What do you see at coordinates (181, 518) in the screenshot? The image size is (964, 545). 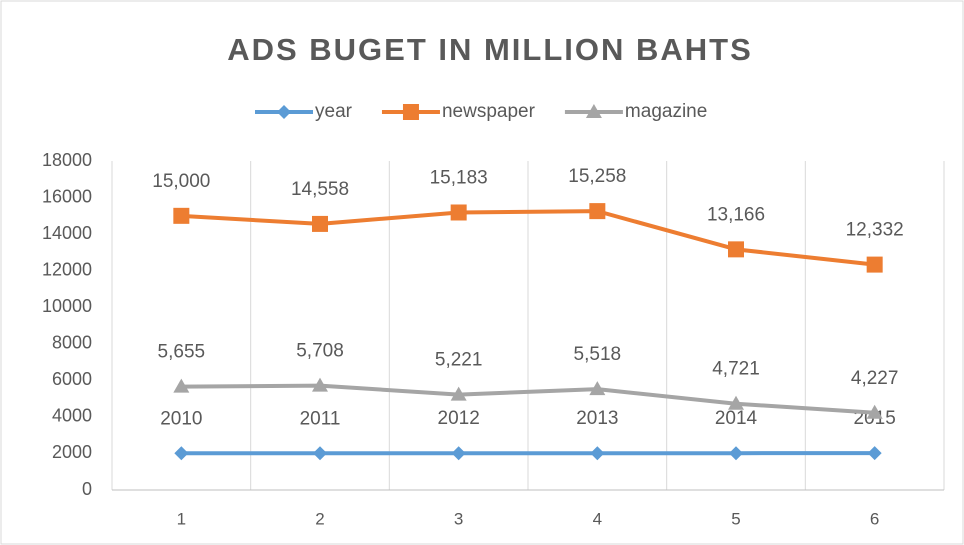 I see `x-tick-label: 1` at bounding box center [181, 518].